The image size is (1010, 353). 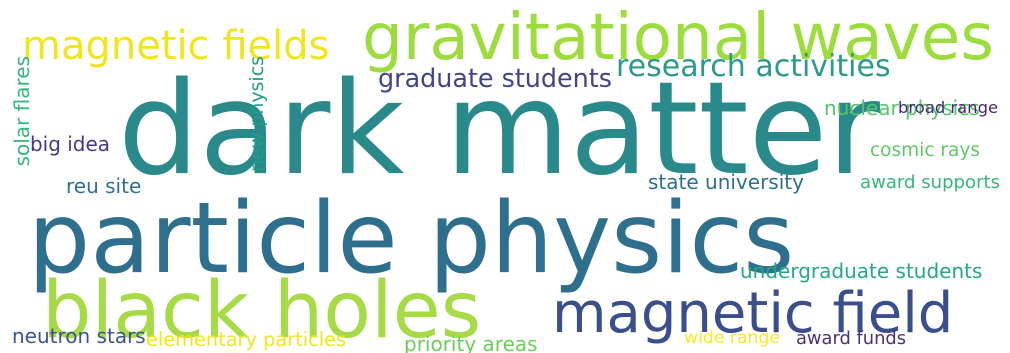 I want to click on word-nuclear-physics: nuclear physics, so click(x=902, y=108).